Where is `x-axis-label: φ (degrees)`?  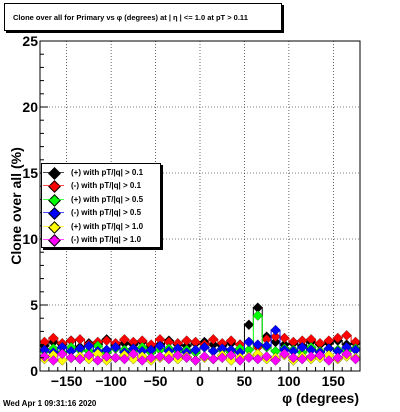
x-axis-label: φ (degrees) is located at coordinates (320, 398).